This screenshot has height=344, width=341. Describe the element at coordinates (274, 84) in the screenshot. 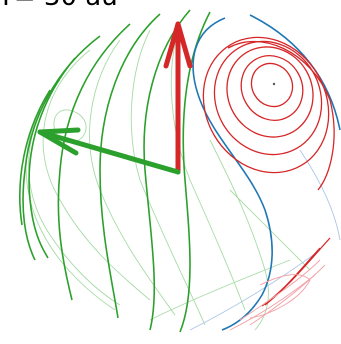

I see `center-marker` at that location.